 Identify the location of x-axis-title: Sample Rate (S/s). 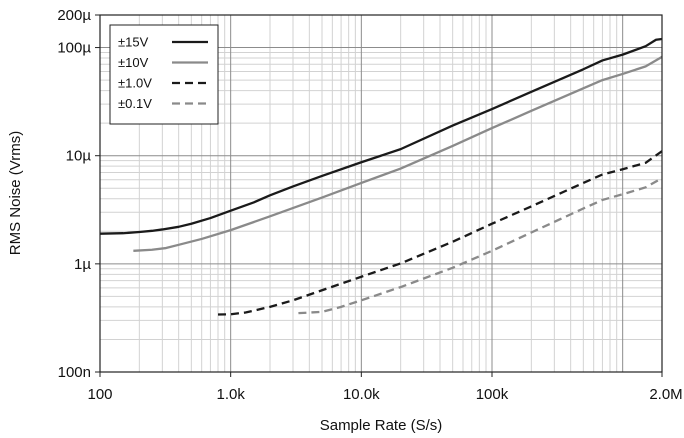
(381, 425).